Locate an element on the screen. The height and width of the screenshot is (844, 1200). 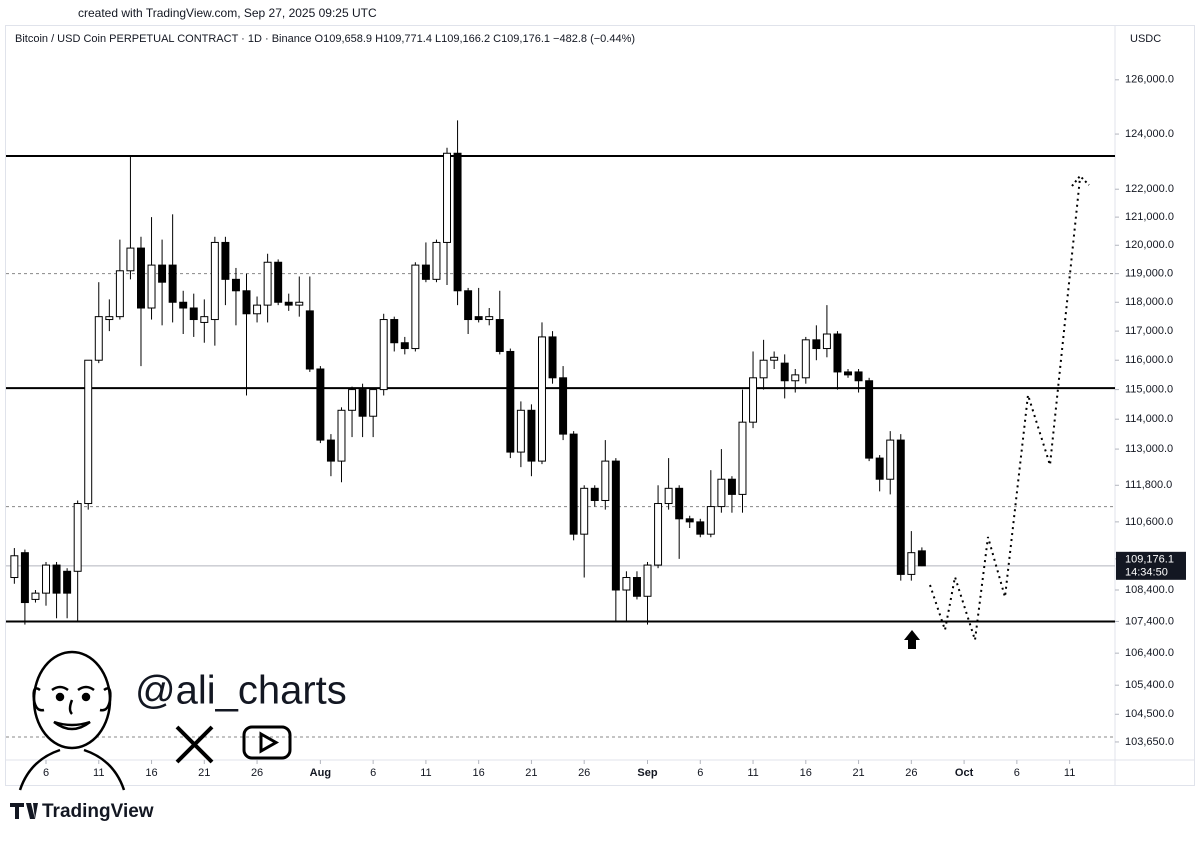
watermark: @ali_charts is located at coordinates (241, 691).